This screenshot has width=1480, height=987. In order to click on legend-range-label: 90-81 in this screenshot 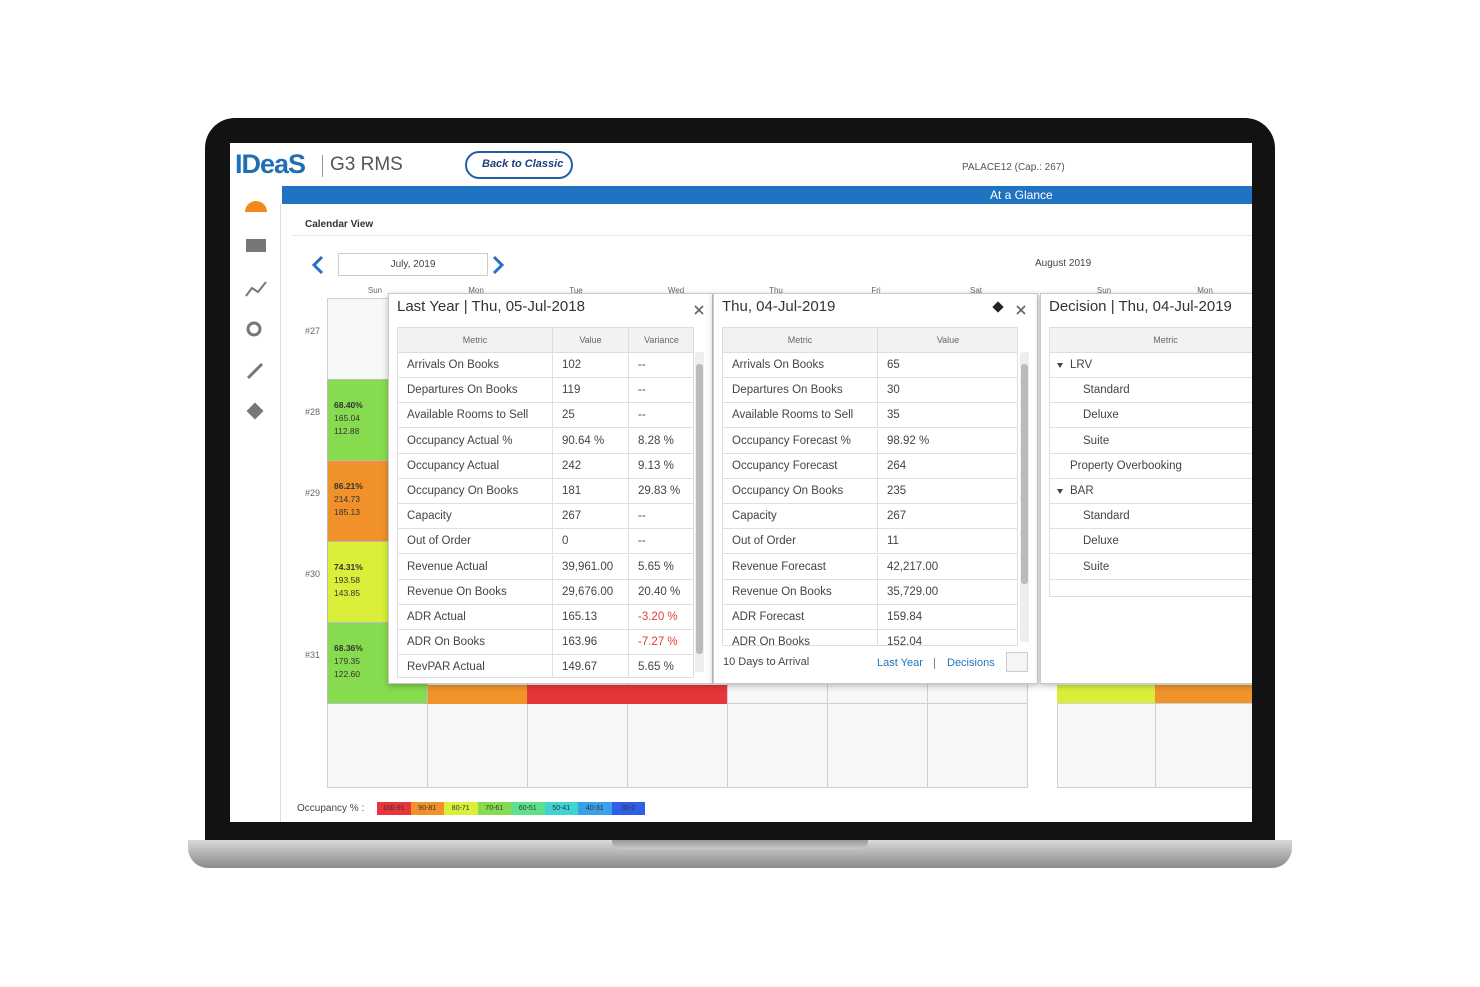, I will do `click(427, 808)`.